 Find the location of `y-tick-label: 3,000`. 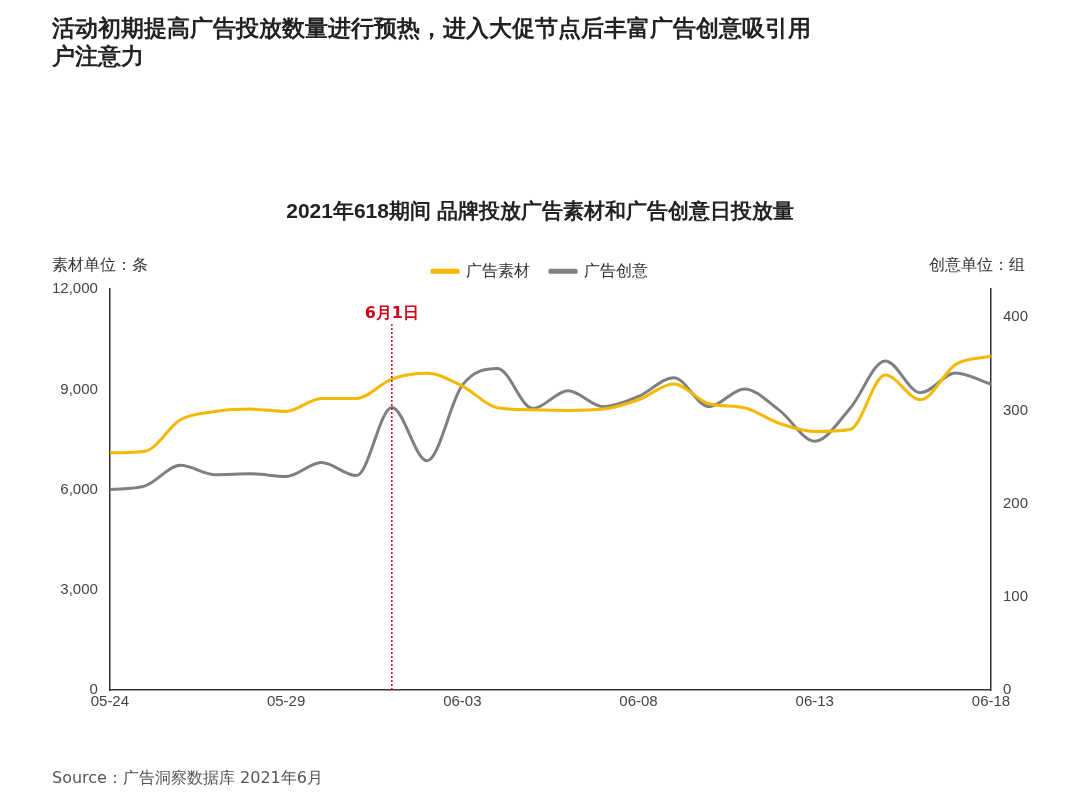

y-tick-label: 3,000 is located at coordinates (79, 588).